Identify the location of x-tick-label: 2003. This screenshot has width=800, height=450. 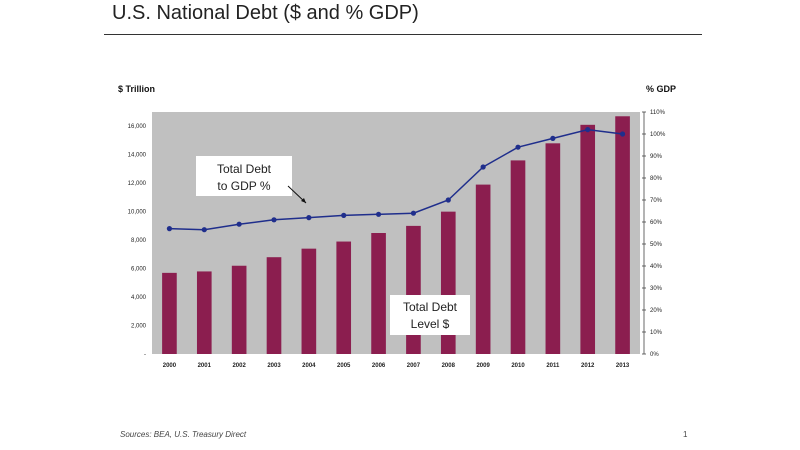
(274, 366).